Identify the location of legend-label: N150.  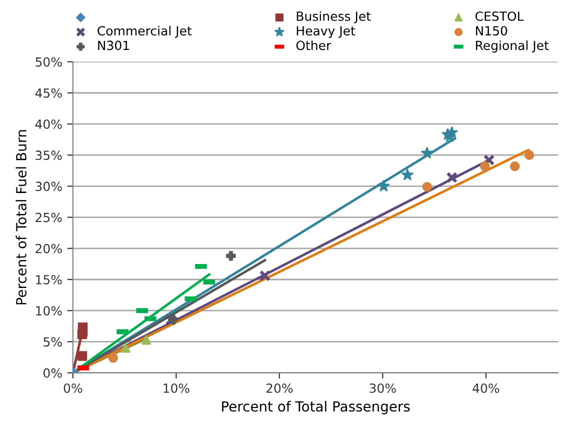
(492, 31).